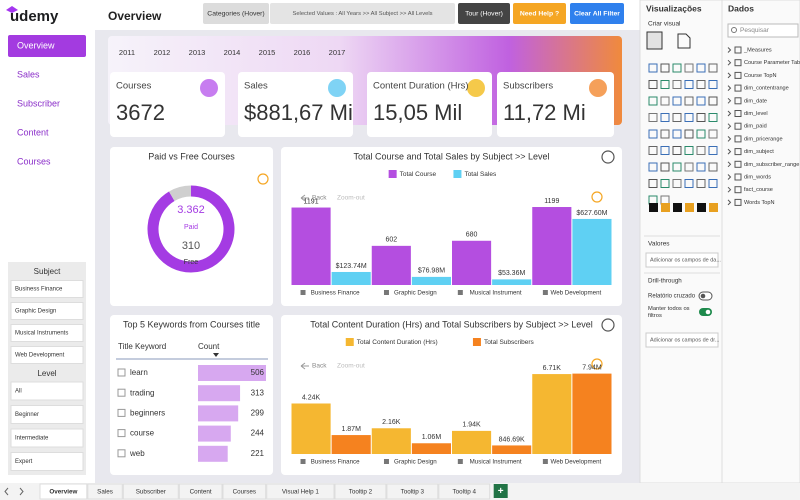 This screenshot has width=800, height=500. What do you see at coordinates (34, 161) in the screenshot?
I see `nav-item: Courses` at bounding box center [34, 161].